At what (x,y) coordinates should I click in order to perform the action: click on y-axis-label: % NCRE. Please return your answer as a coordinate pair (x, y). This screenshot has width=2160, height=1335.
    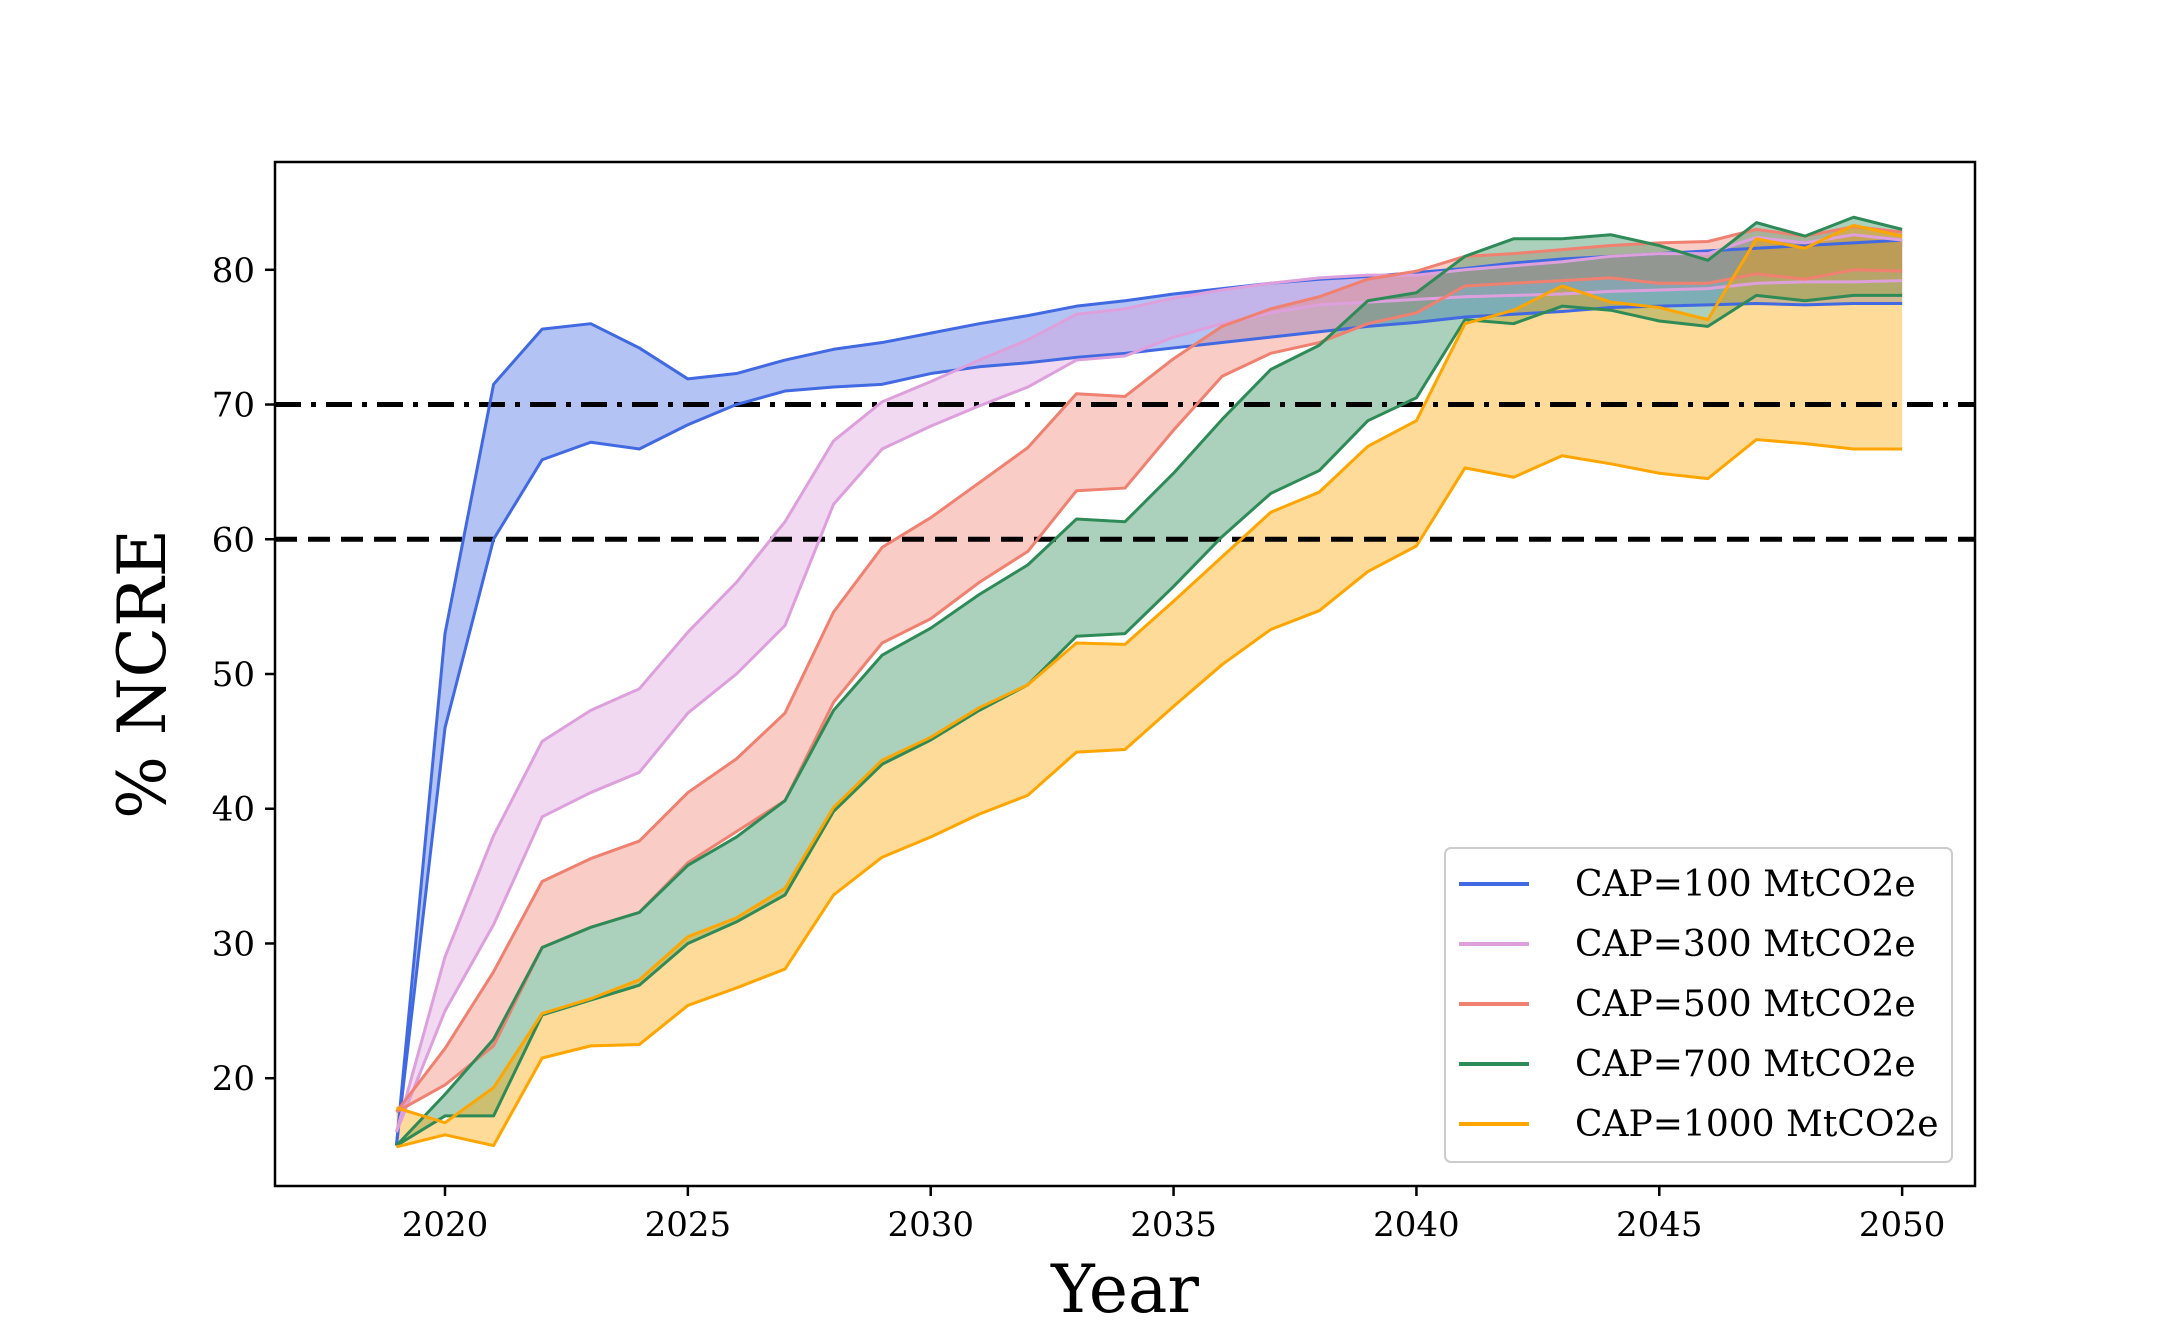
    Looking at the image, I should click on (142, 674).